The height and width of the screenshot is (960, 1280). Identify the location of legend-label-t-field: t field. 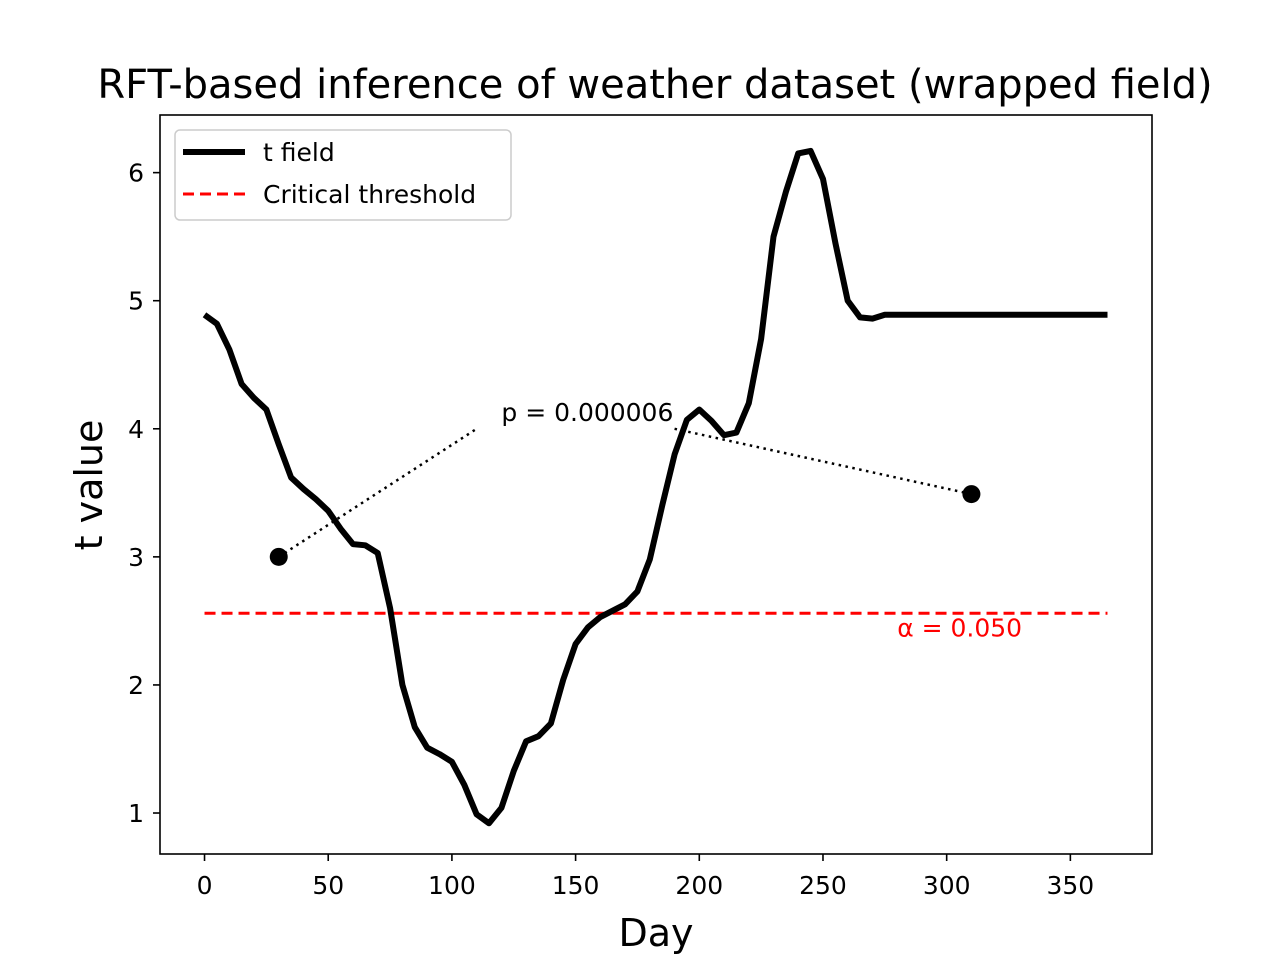
(299, 152).